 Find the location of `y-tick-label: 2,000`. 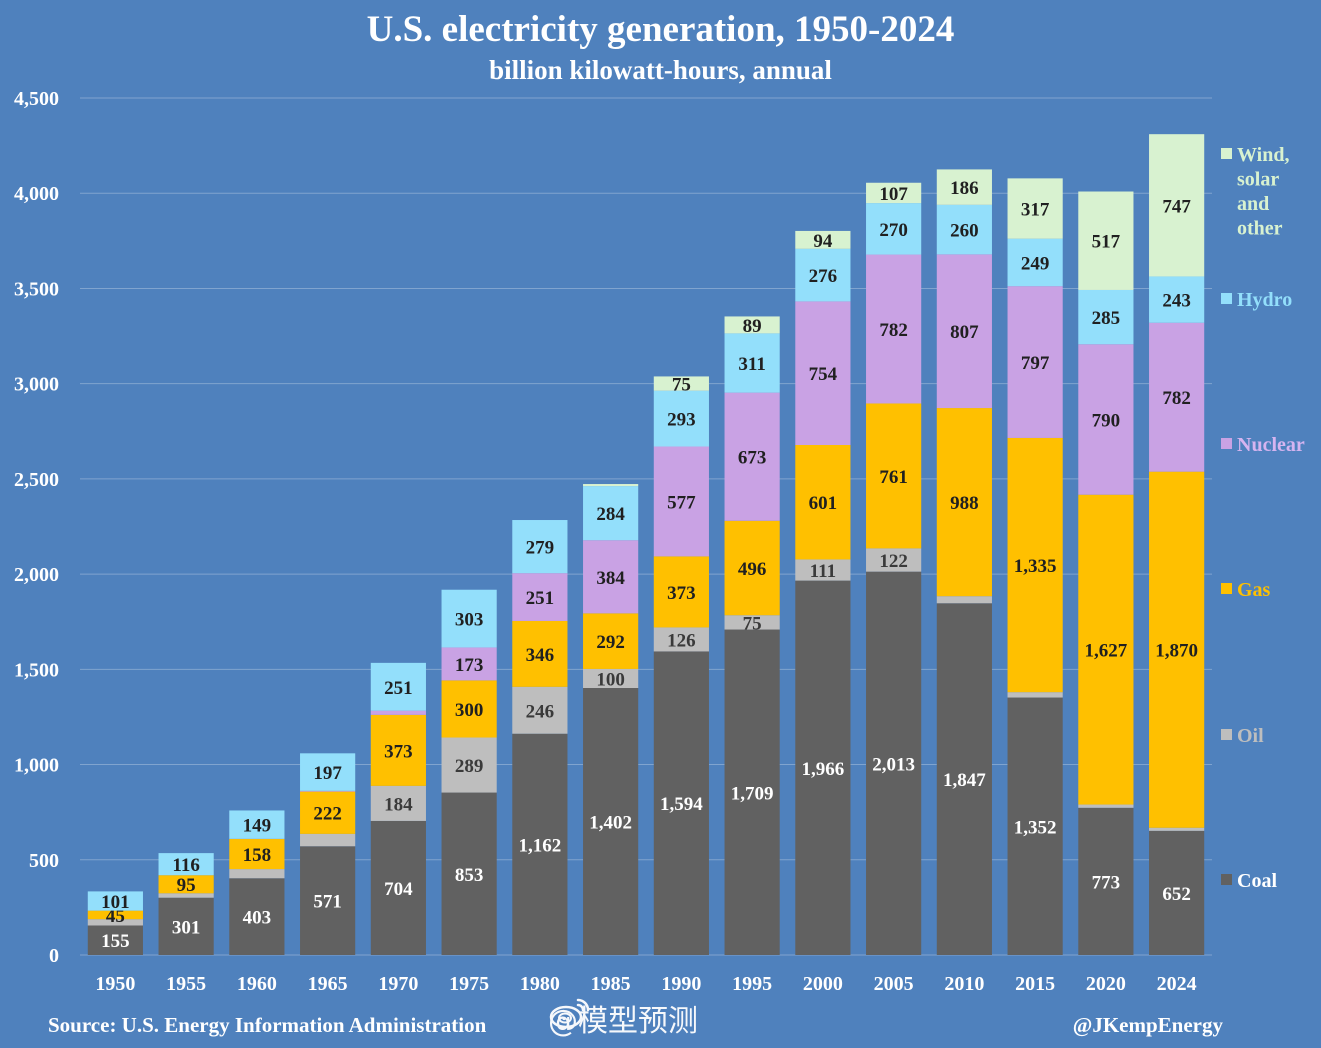

y-tick-label: 2,000 is located at coordinates (36, 575).